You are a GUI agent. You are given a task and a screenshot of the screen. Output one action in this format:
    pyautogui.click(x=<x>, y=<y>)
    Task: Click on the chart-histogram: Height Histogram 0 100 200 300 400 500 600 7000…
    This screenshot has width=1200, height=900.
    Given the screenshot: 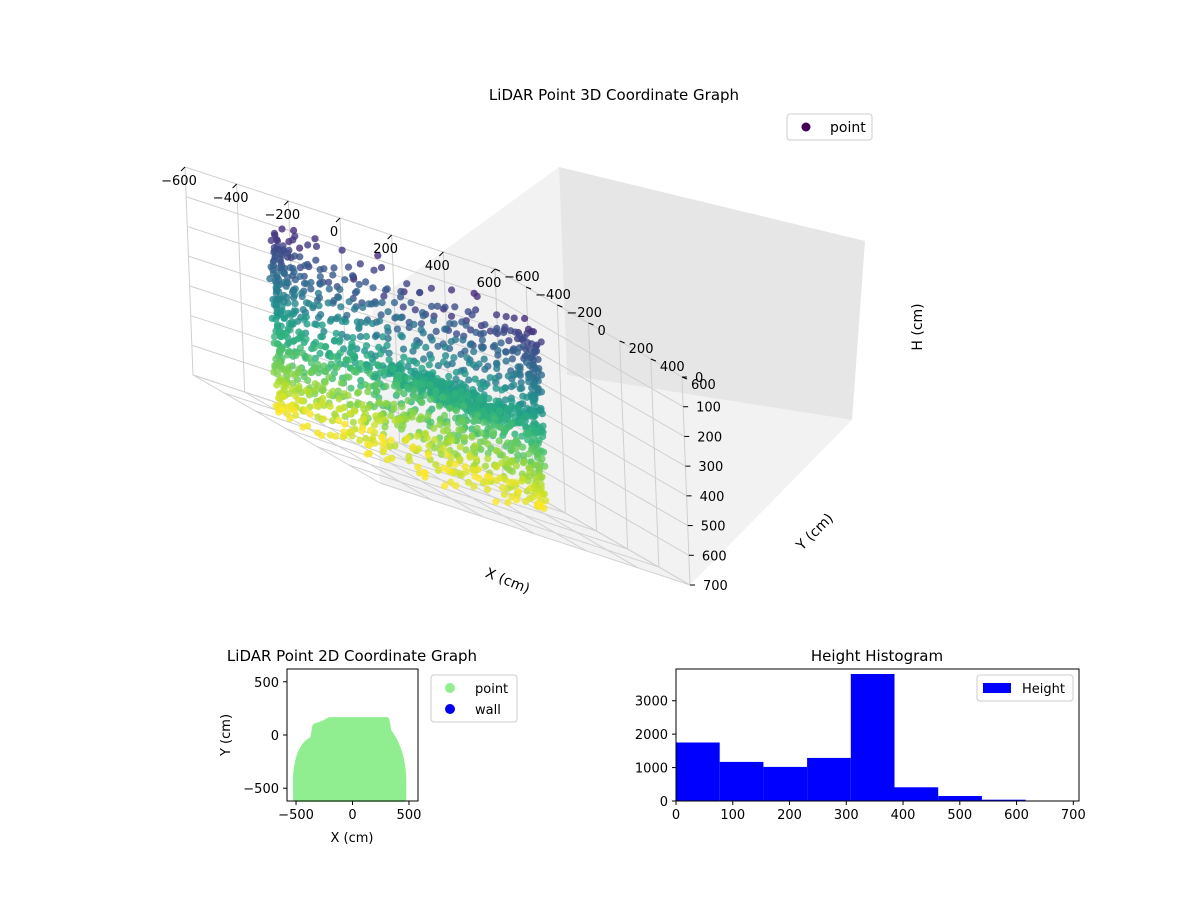 What is the action you would take?
    pyautogui.click(x=860, y=735)
    